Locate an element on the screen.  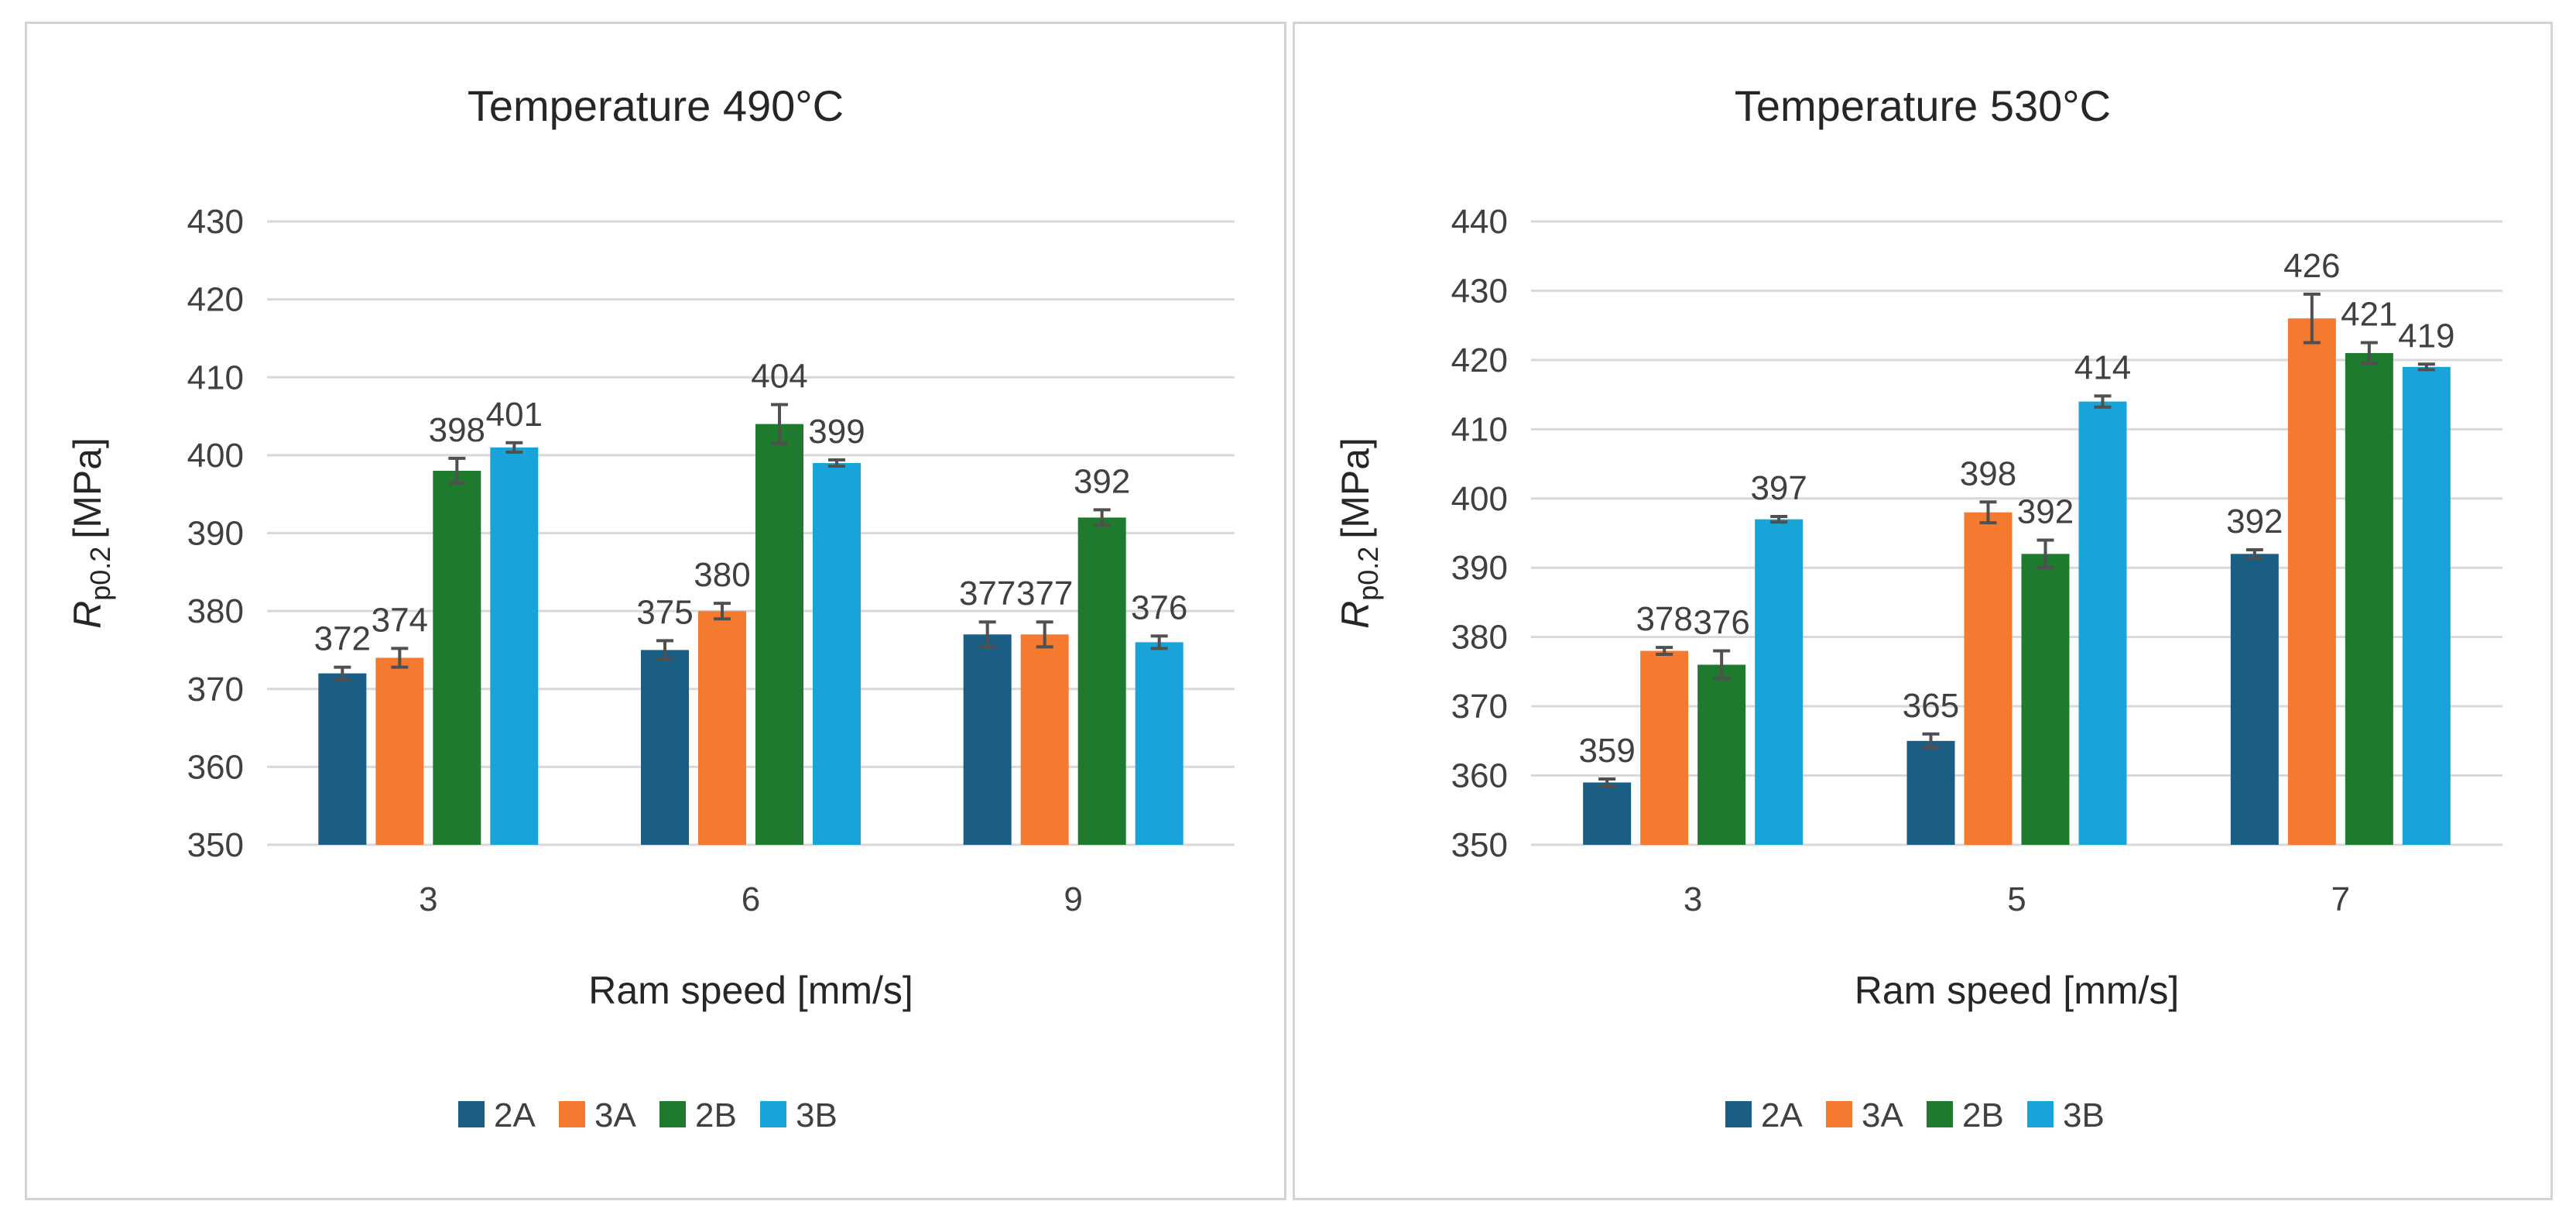
data-label: 419 is located at coordinates (2426, 336).